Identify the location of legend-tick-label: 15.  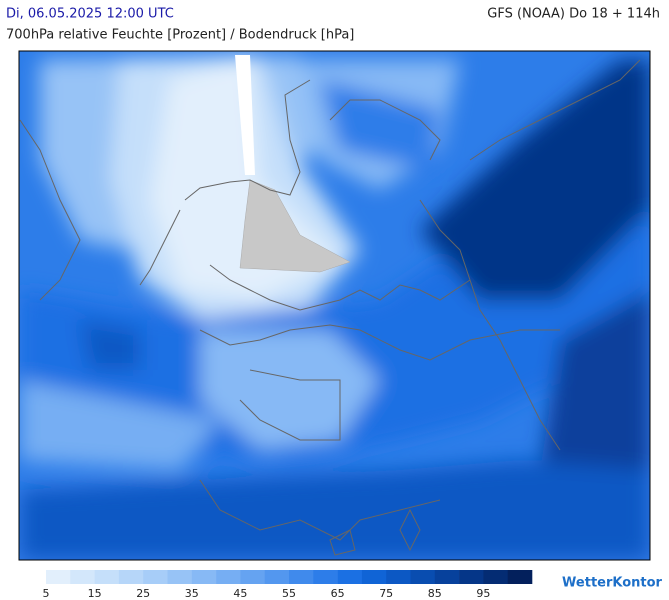
(95, 593).